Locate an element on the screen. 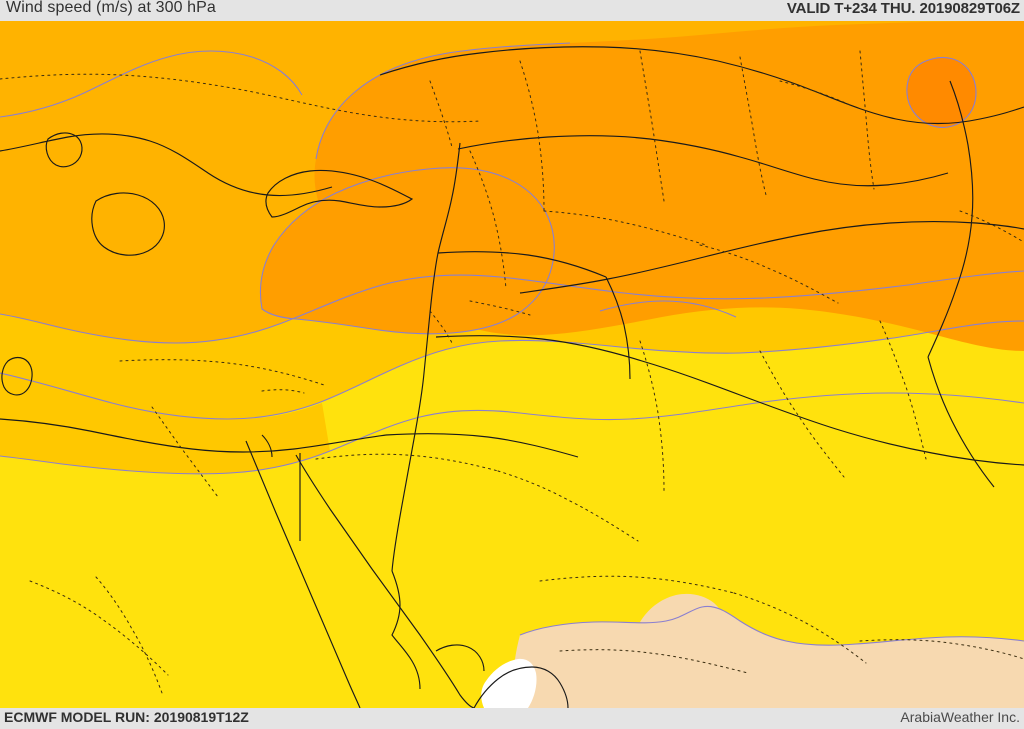 The height and width of the screenshot is (729, 1024). page-title: Wind speed (m/s) at 300 hPa is located at coordinates (111, 8).